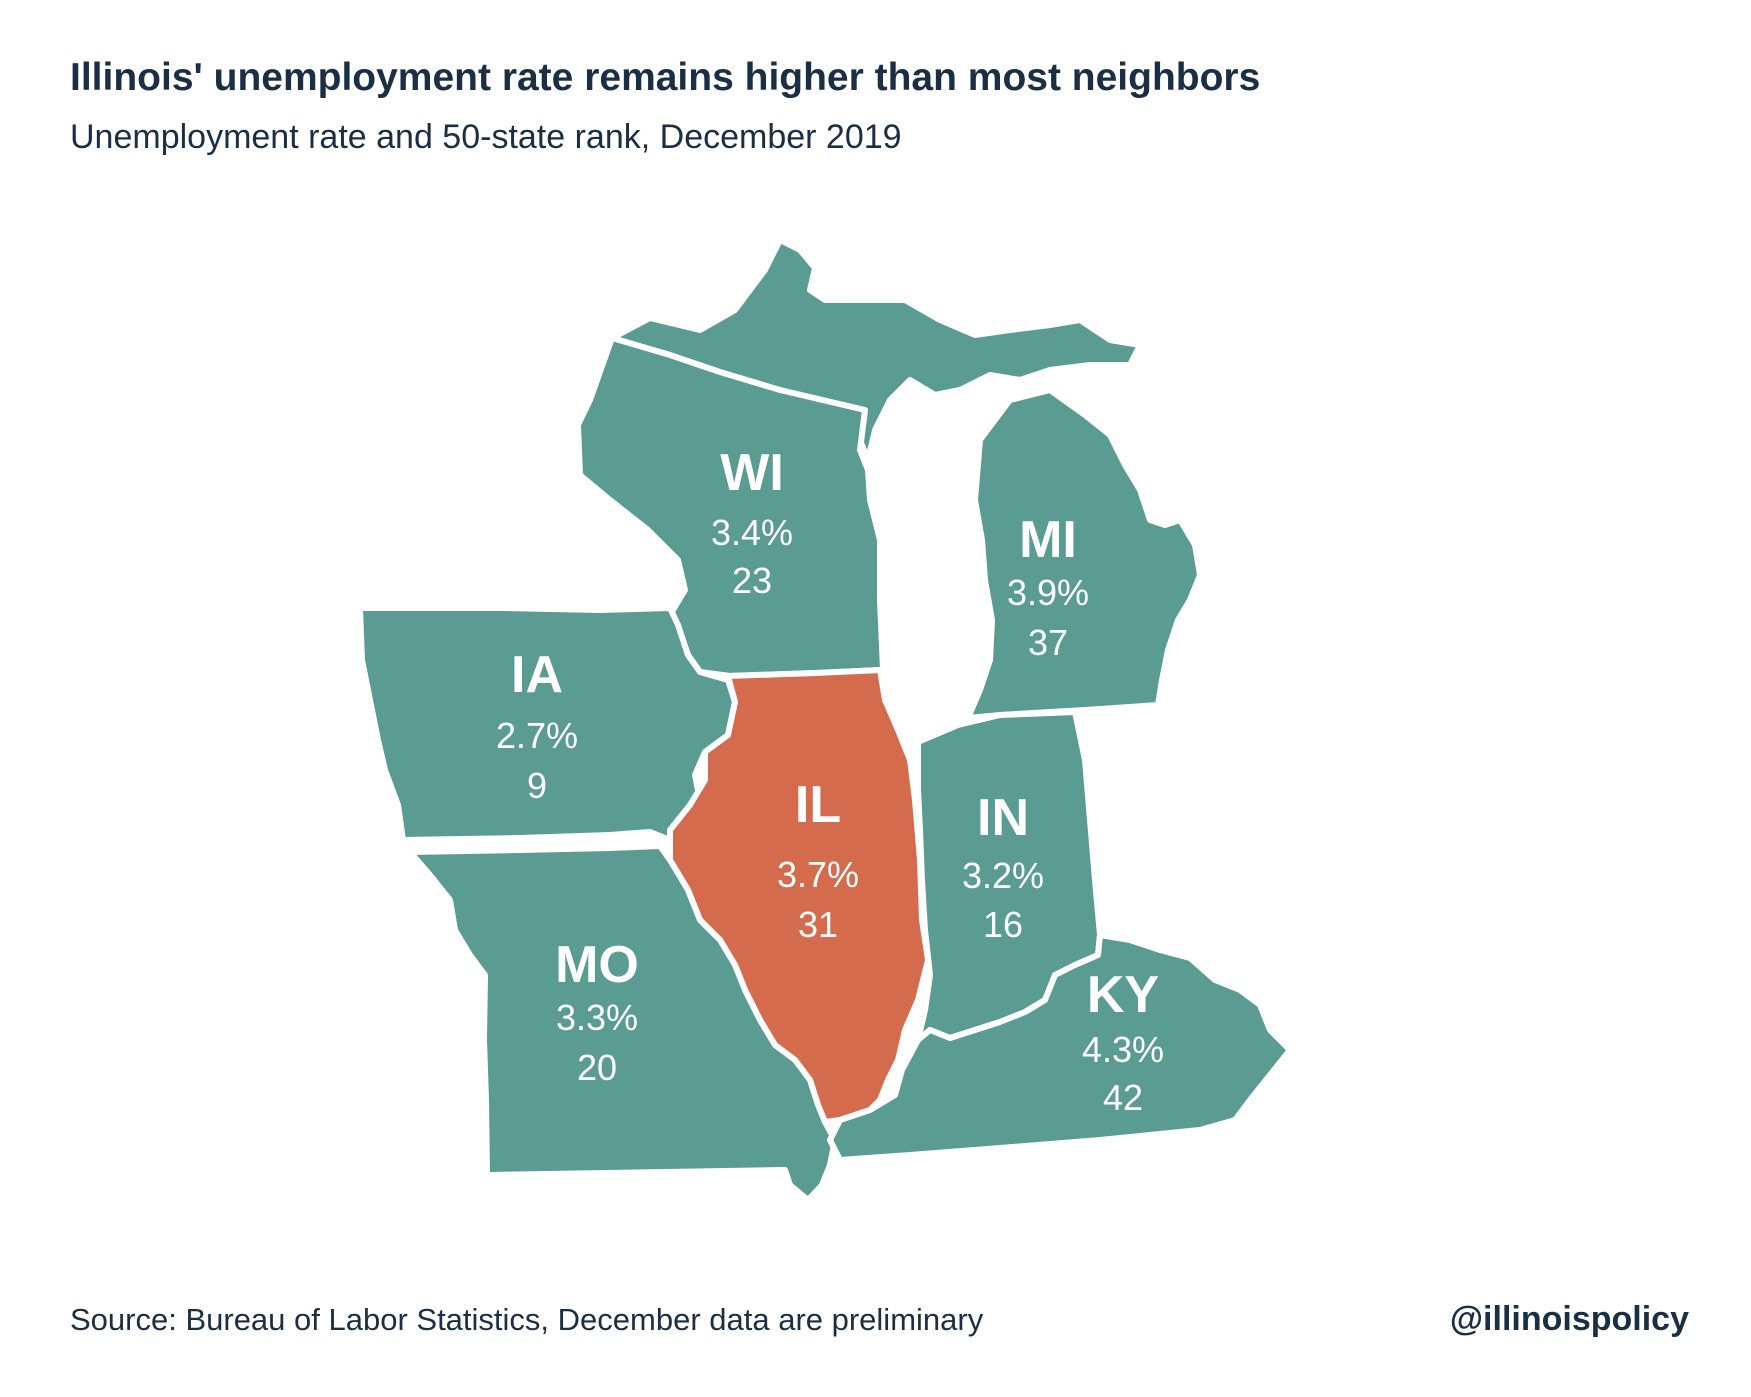 This screenshot has width=1751, height=1397. I want to click on state-abbr: IL, so click(818, 805).